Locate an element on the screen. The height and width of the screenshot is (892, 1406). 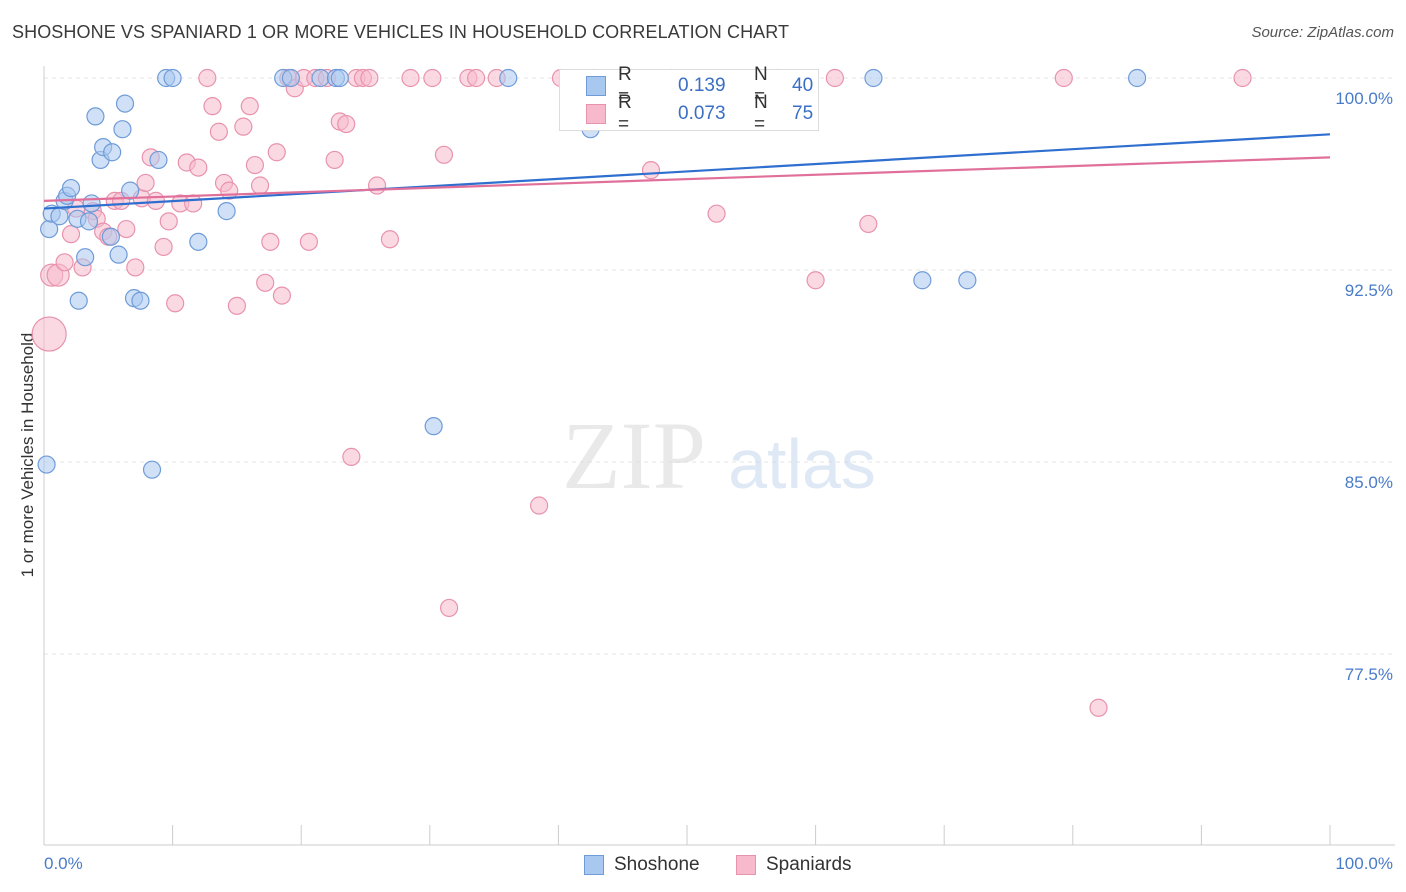
y-tick-label: 77.5% is located at coordinates (1369, 674).